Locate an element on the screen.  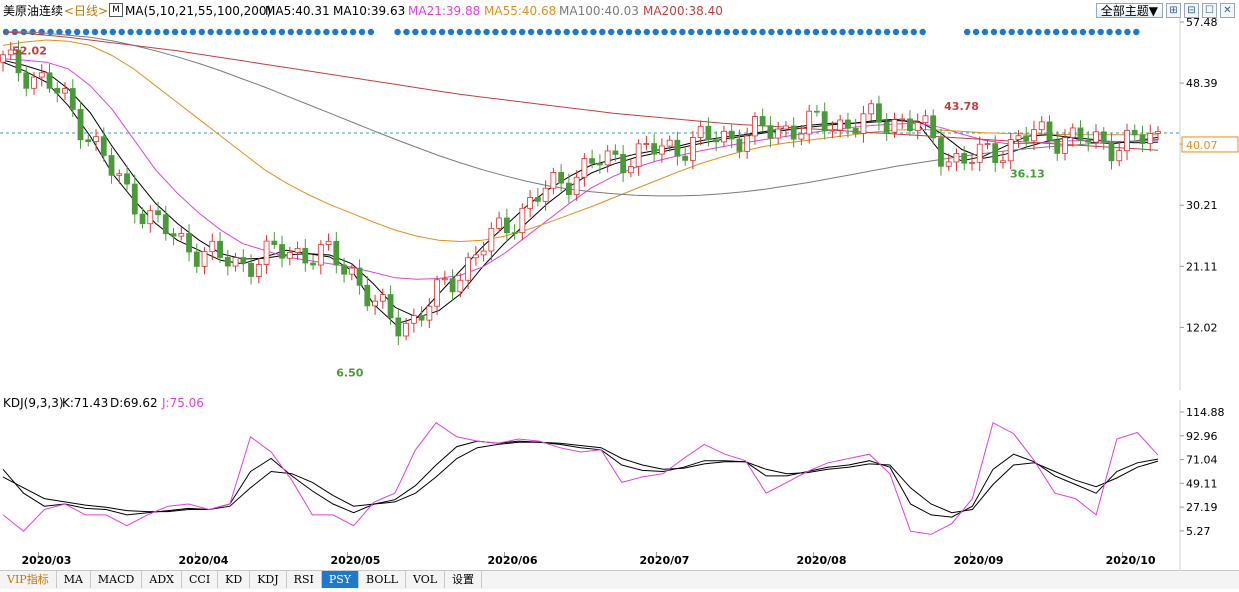
ma-settings-icon: M is located at coordinates (116, 10).